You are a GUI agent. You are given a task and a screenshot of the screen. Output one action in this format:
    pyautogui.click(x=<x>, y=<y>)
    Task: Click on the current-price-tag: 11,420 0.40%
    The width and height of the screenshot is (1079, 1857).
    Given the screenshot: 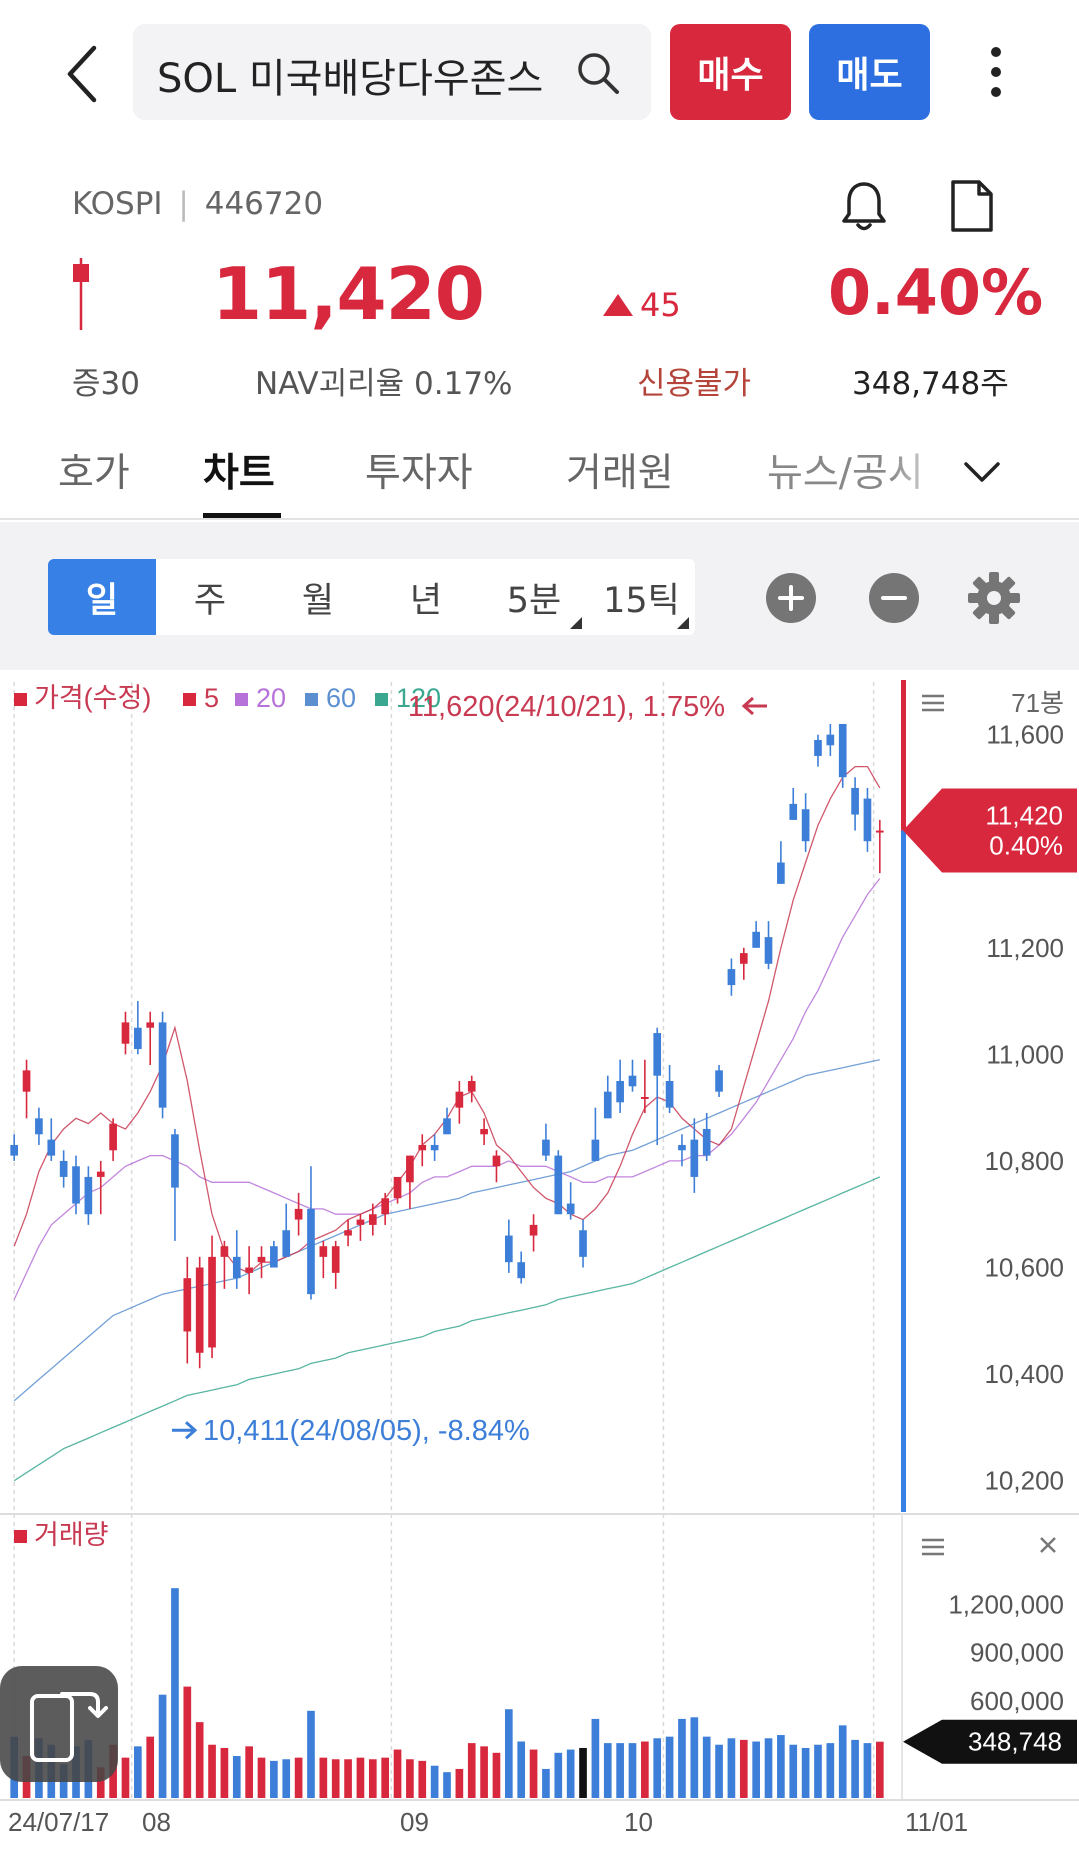 What is the action you would take?
    pyautogui.click(x=990, y=830)
    